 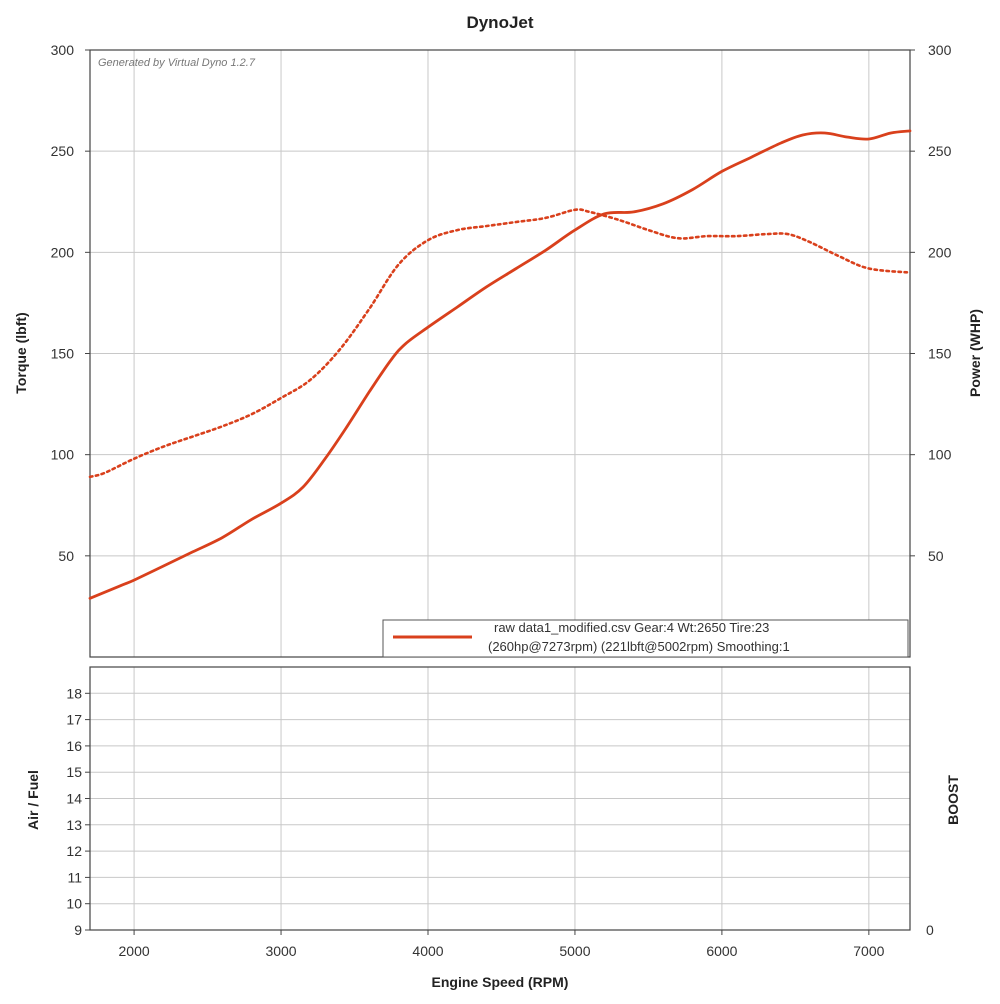 What do you see at coordinates (940, 151) in the screenshot?
I see `power-tick-label: 250` at bounding box center [940, 151].